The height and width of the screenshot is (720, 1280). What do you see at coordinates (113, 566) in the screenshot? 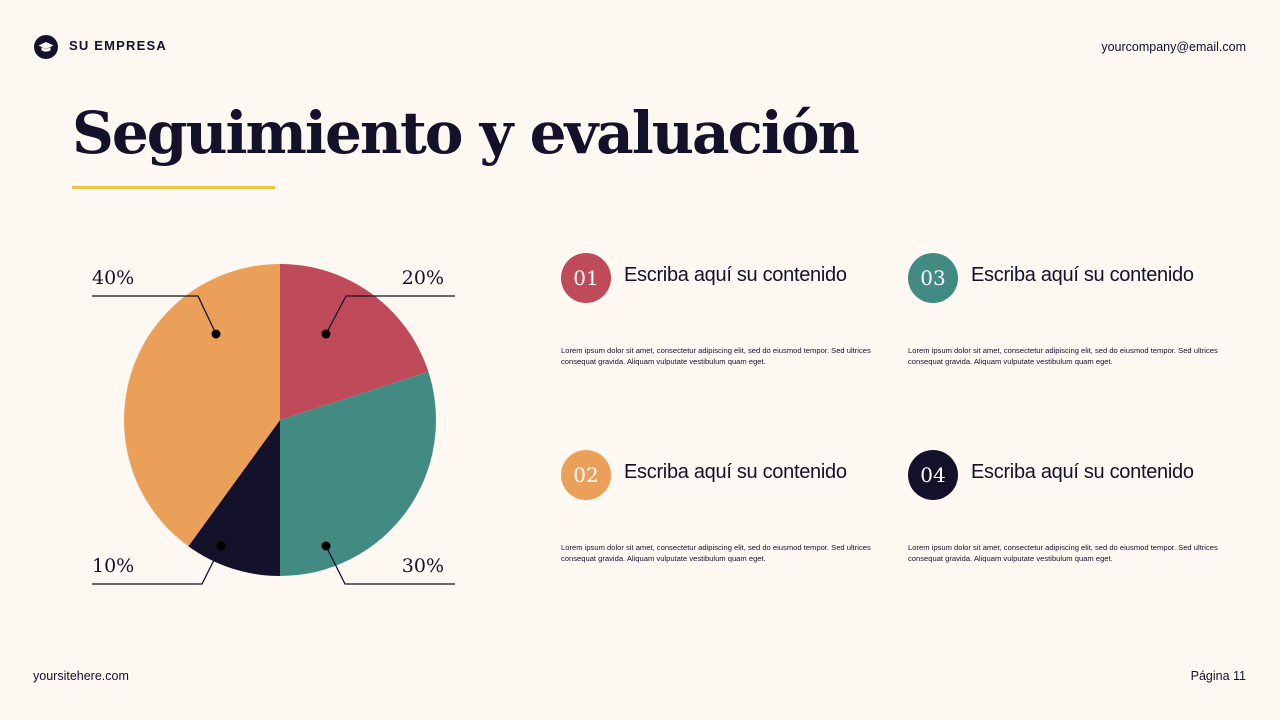
I see `pie-slice-label: 10%` at bounding box center [113, 566].